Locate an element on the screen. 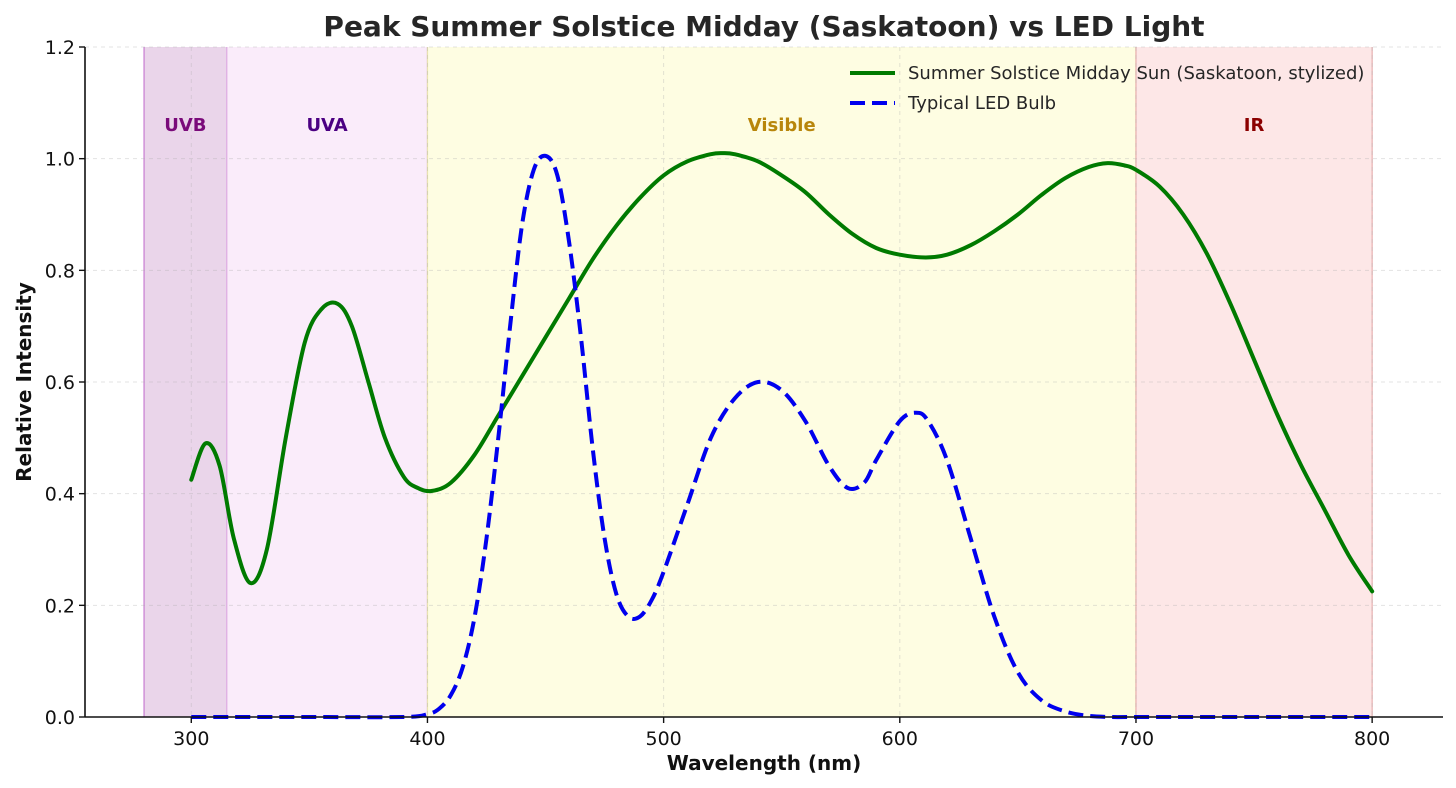  y-tick-label: 0.8 is located at coordinates (60, 271).